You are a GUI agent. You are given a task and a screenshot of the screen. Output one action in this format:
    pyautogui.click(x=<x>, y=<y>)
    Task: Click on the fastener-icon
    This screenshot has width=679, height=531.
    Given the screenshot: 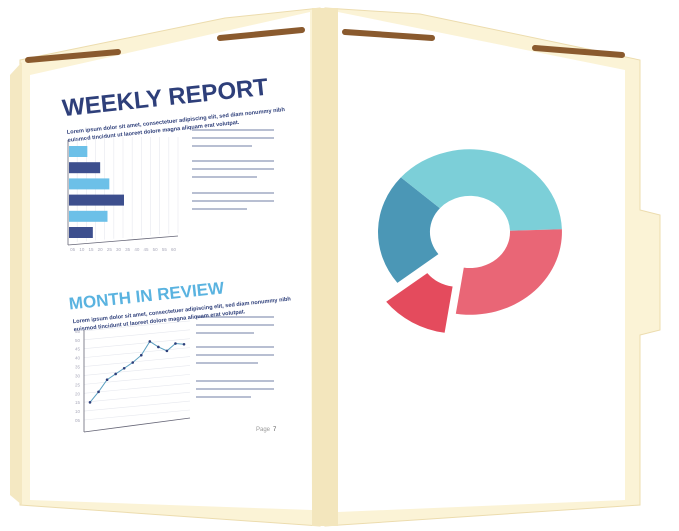 What is the action you would take?
    pyautogui.click(x=325, y=45)
    